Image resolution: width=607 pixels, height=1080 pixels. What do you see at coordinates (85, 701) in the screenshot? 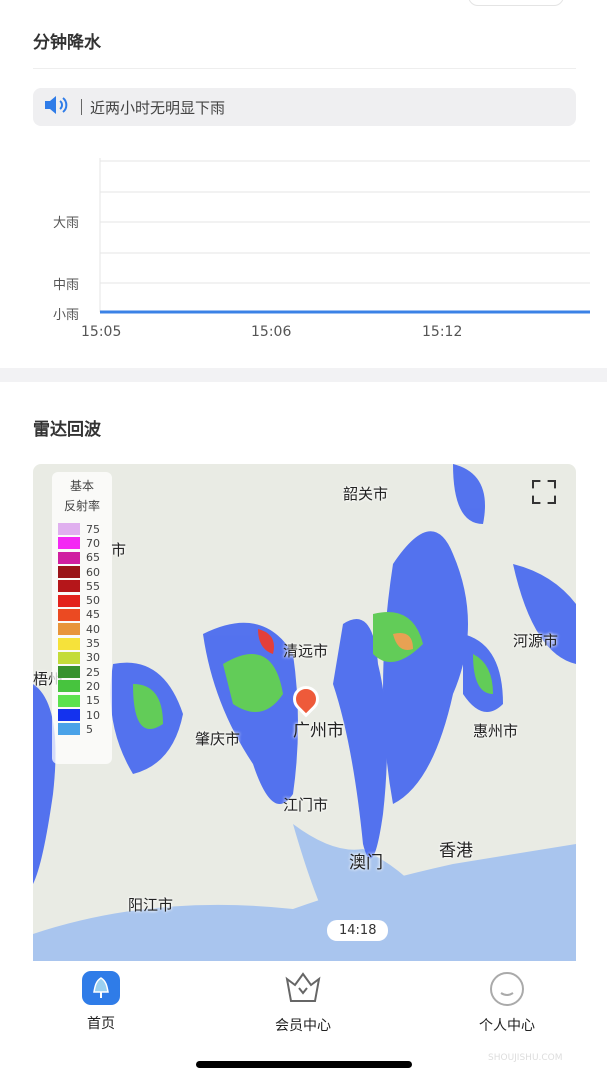
I see `legend-level: 15` at bounding box center [85, 701].